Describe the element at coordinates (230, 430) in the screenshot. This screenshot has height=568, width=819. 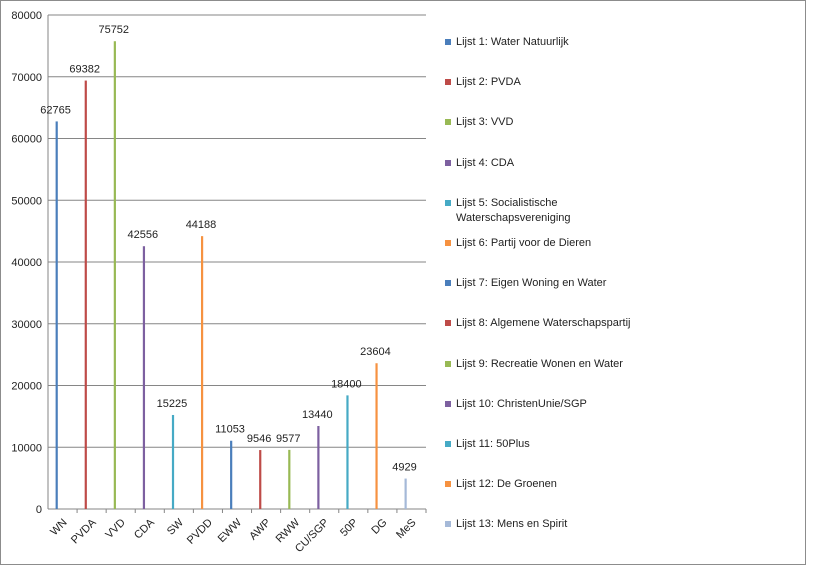
I see `data-label: 11053` at that location.